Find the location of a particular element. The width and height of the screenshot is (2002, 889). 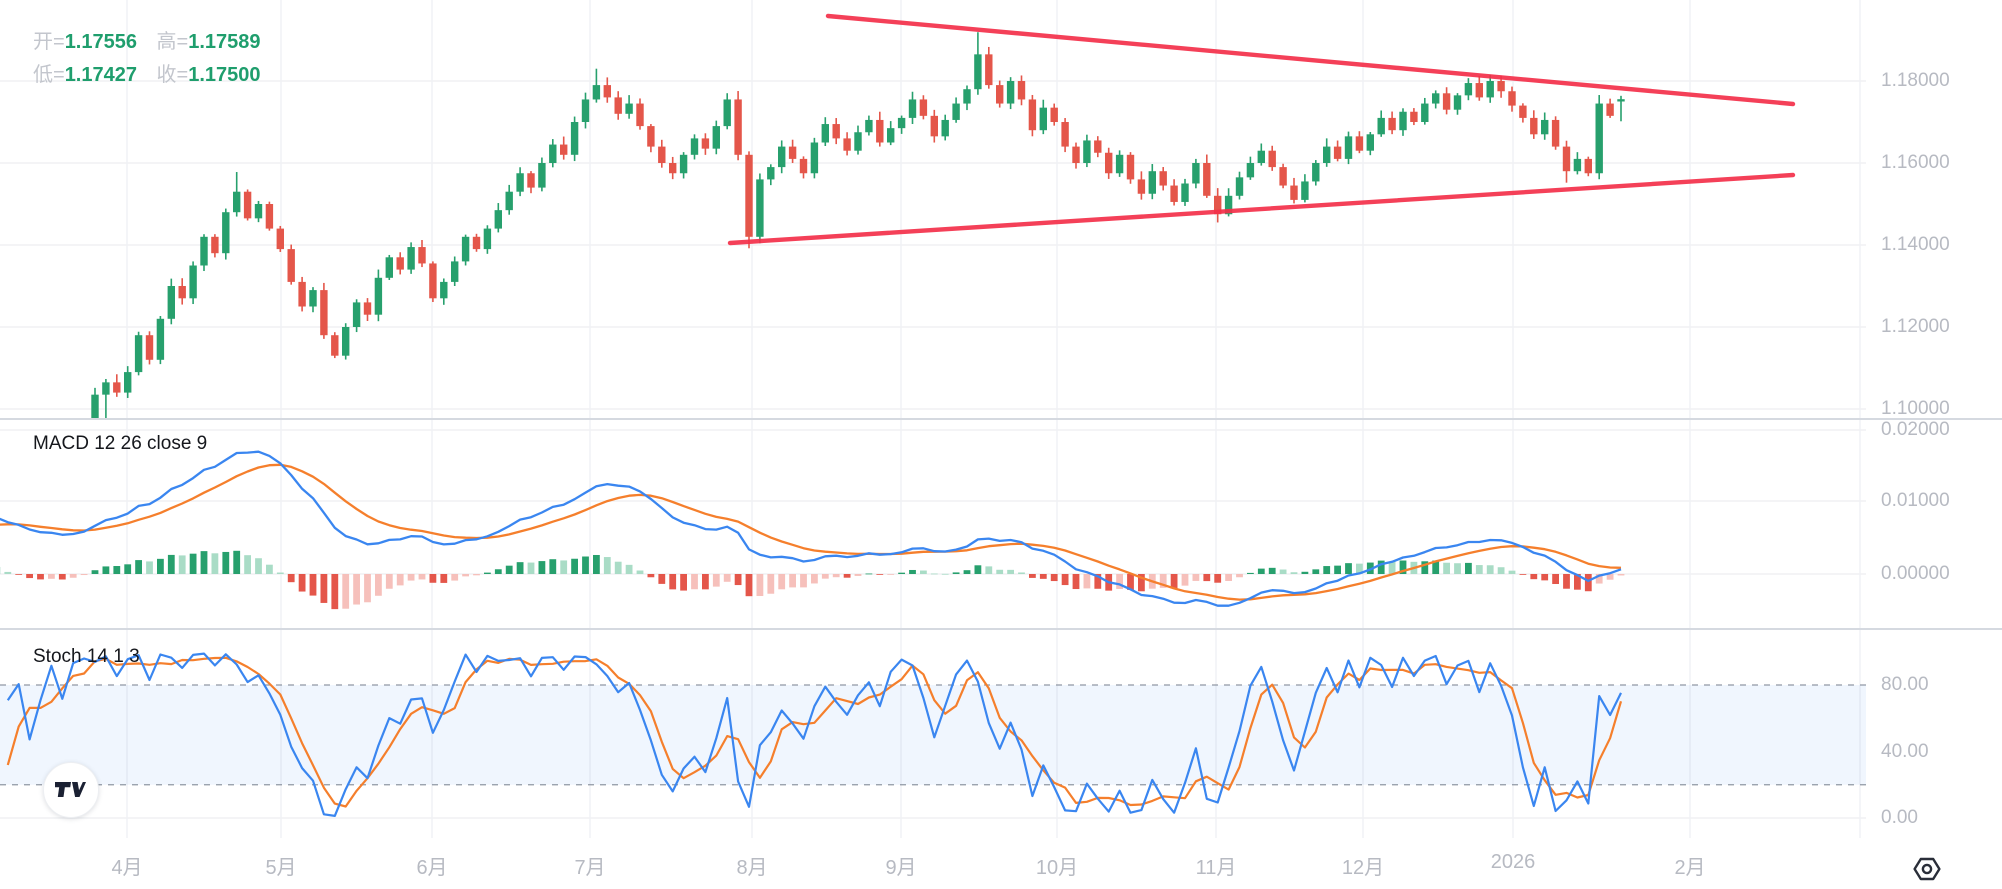

axis-price-label: 0.00 is located at coordinates (1899, 817).